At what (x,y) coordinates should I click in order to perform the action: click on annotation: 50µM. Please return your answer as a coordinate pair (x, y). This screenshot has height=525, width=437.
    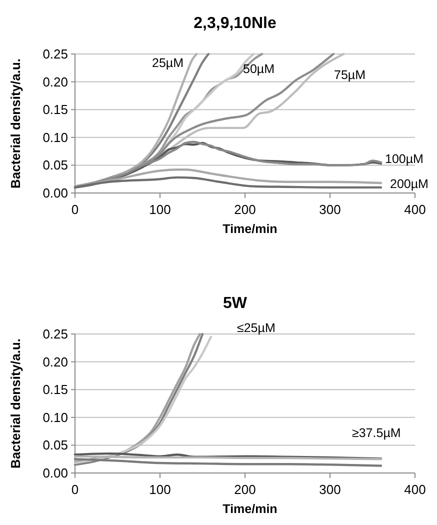
    Looking at the image, I should click on (259, 69).